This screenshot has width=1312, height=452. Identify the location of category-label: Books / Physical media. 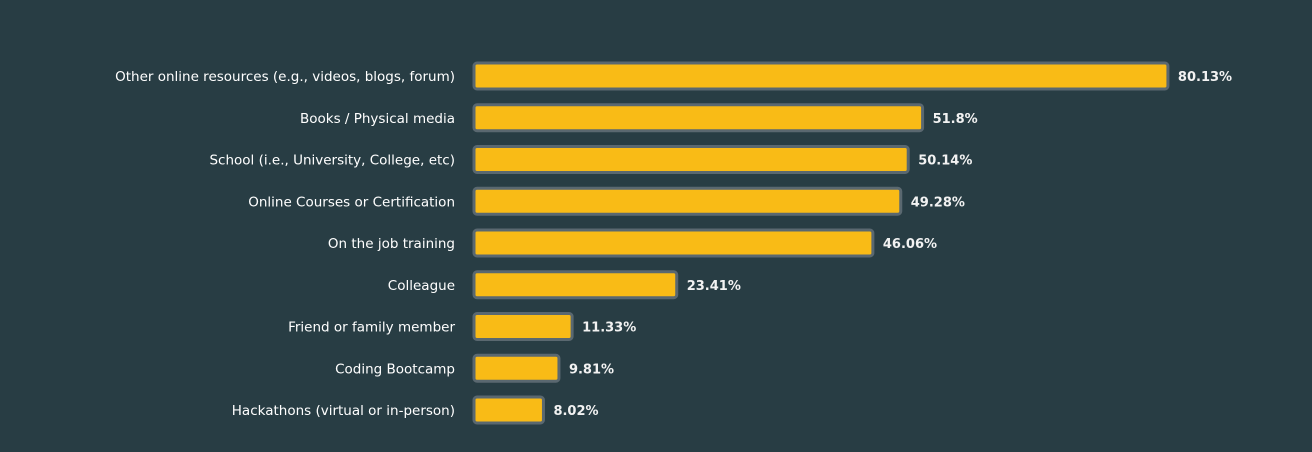
(377, 119).